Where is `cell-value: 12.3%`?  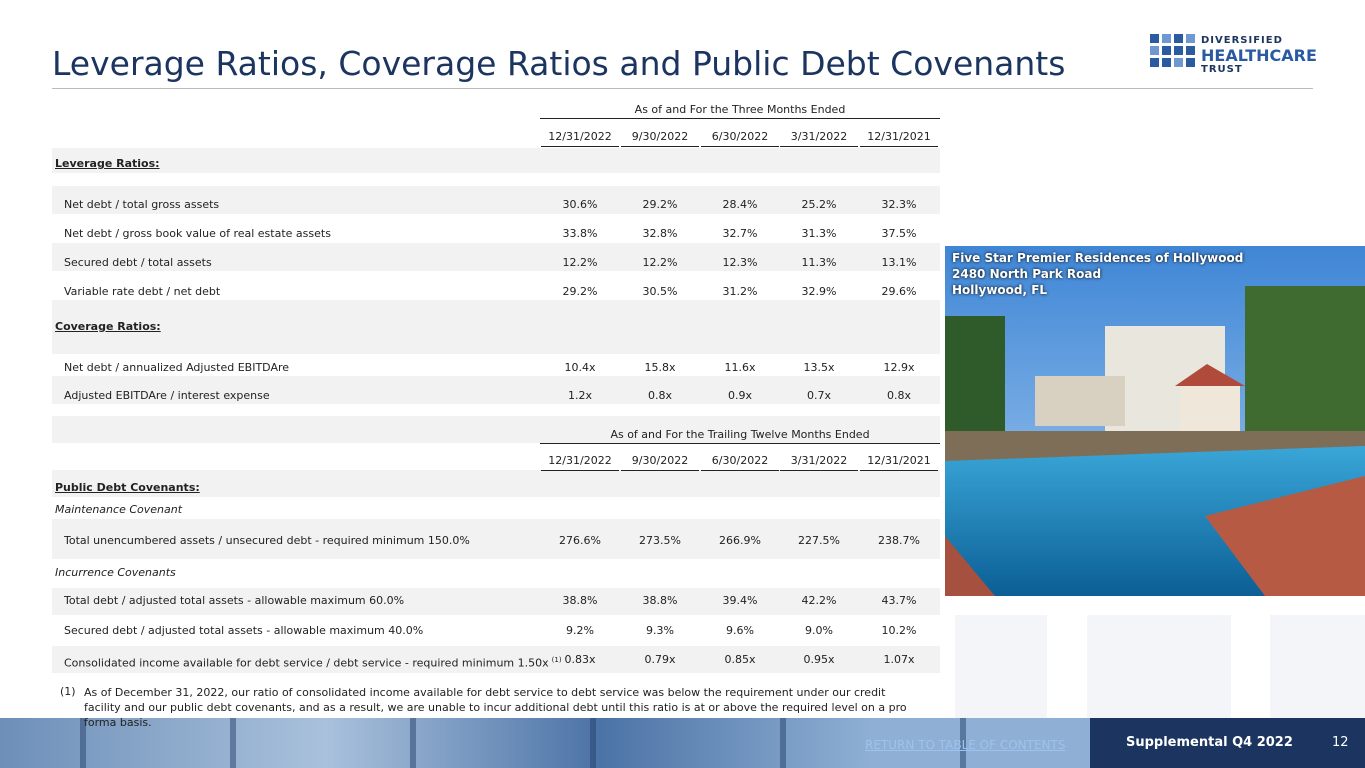
cell-value: 12.3% is located at coordinates (740, 262).